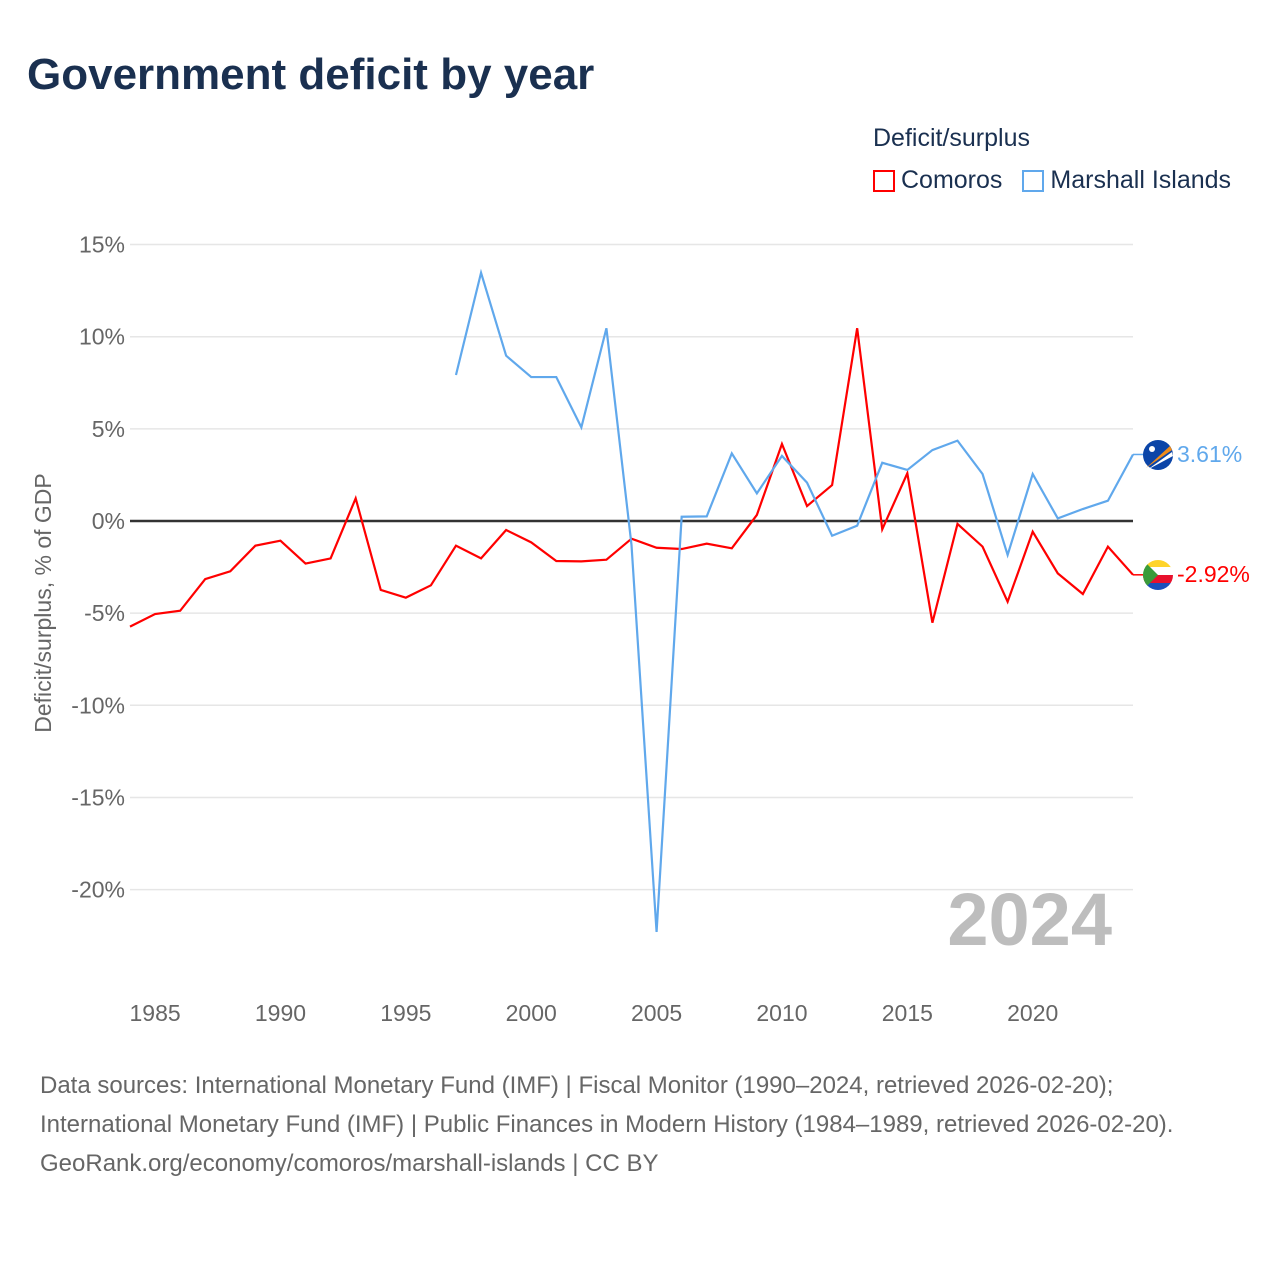 The image size is (1280, 1280). What do you see at coordinates (98, 890) in the screenshot?
I see `y-tick-label: -20%` at bounding box center [98, 890].